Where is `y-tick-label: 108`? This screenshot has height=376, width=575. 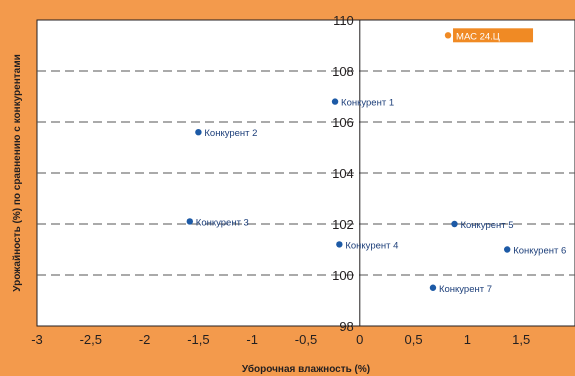 y-tick-label: 108 is located at coordinates (343, 71).